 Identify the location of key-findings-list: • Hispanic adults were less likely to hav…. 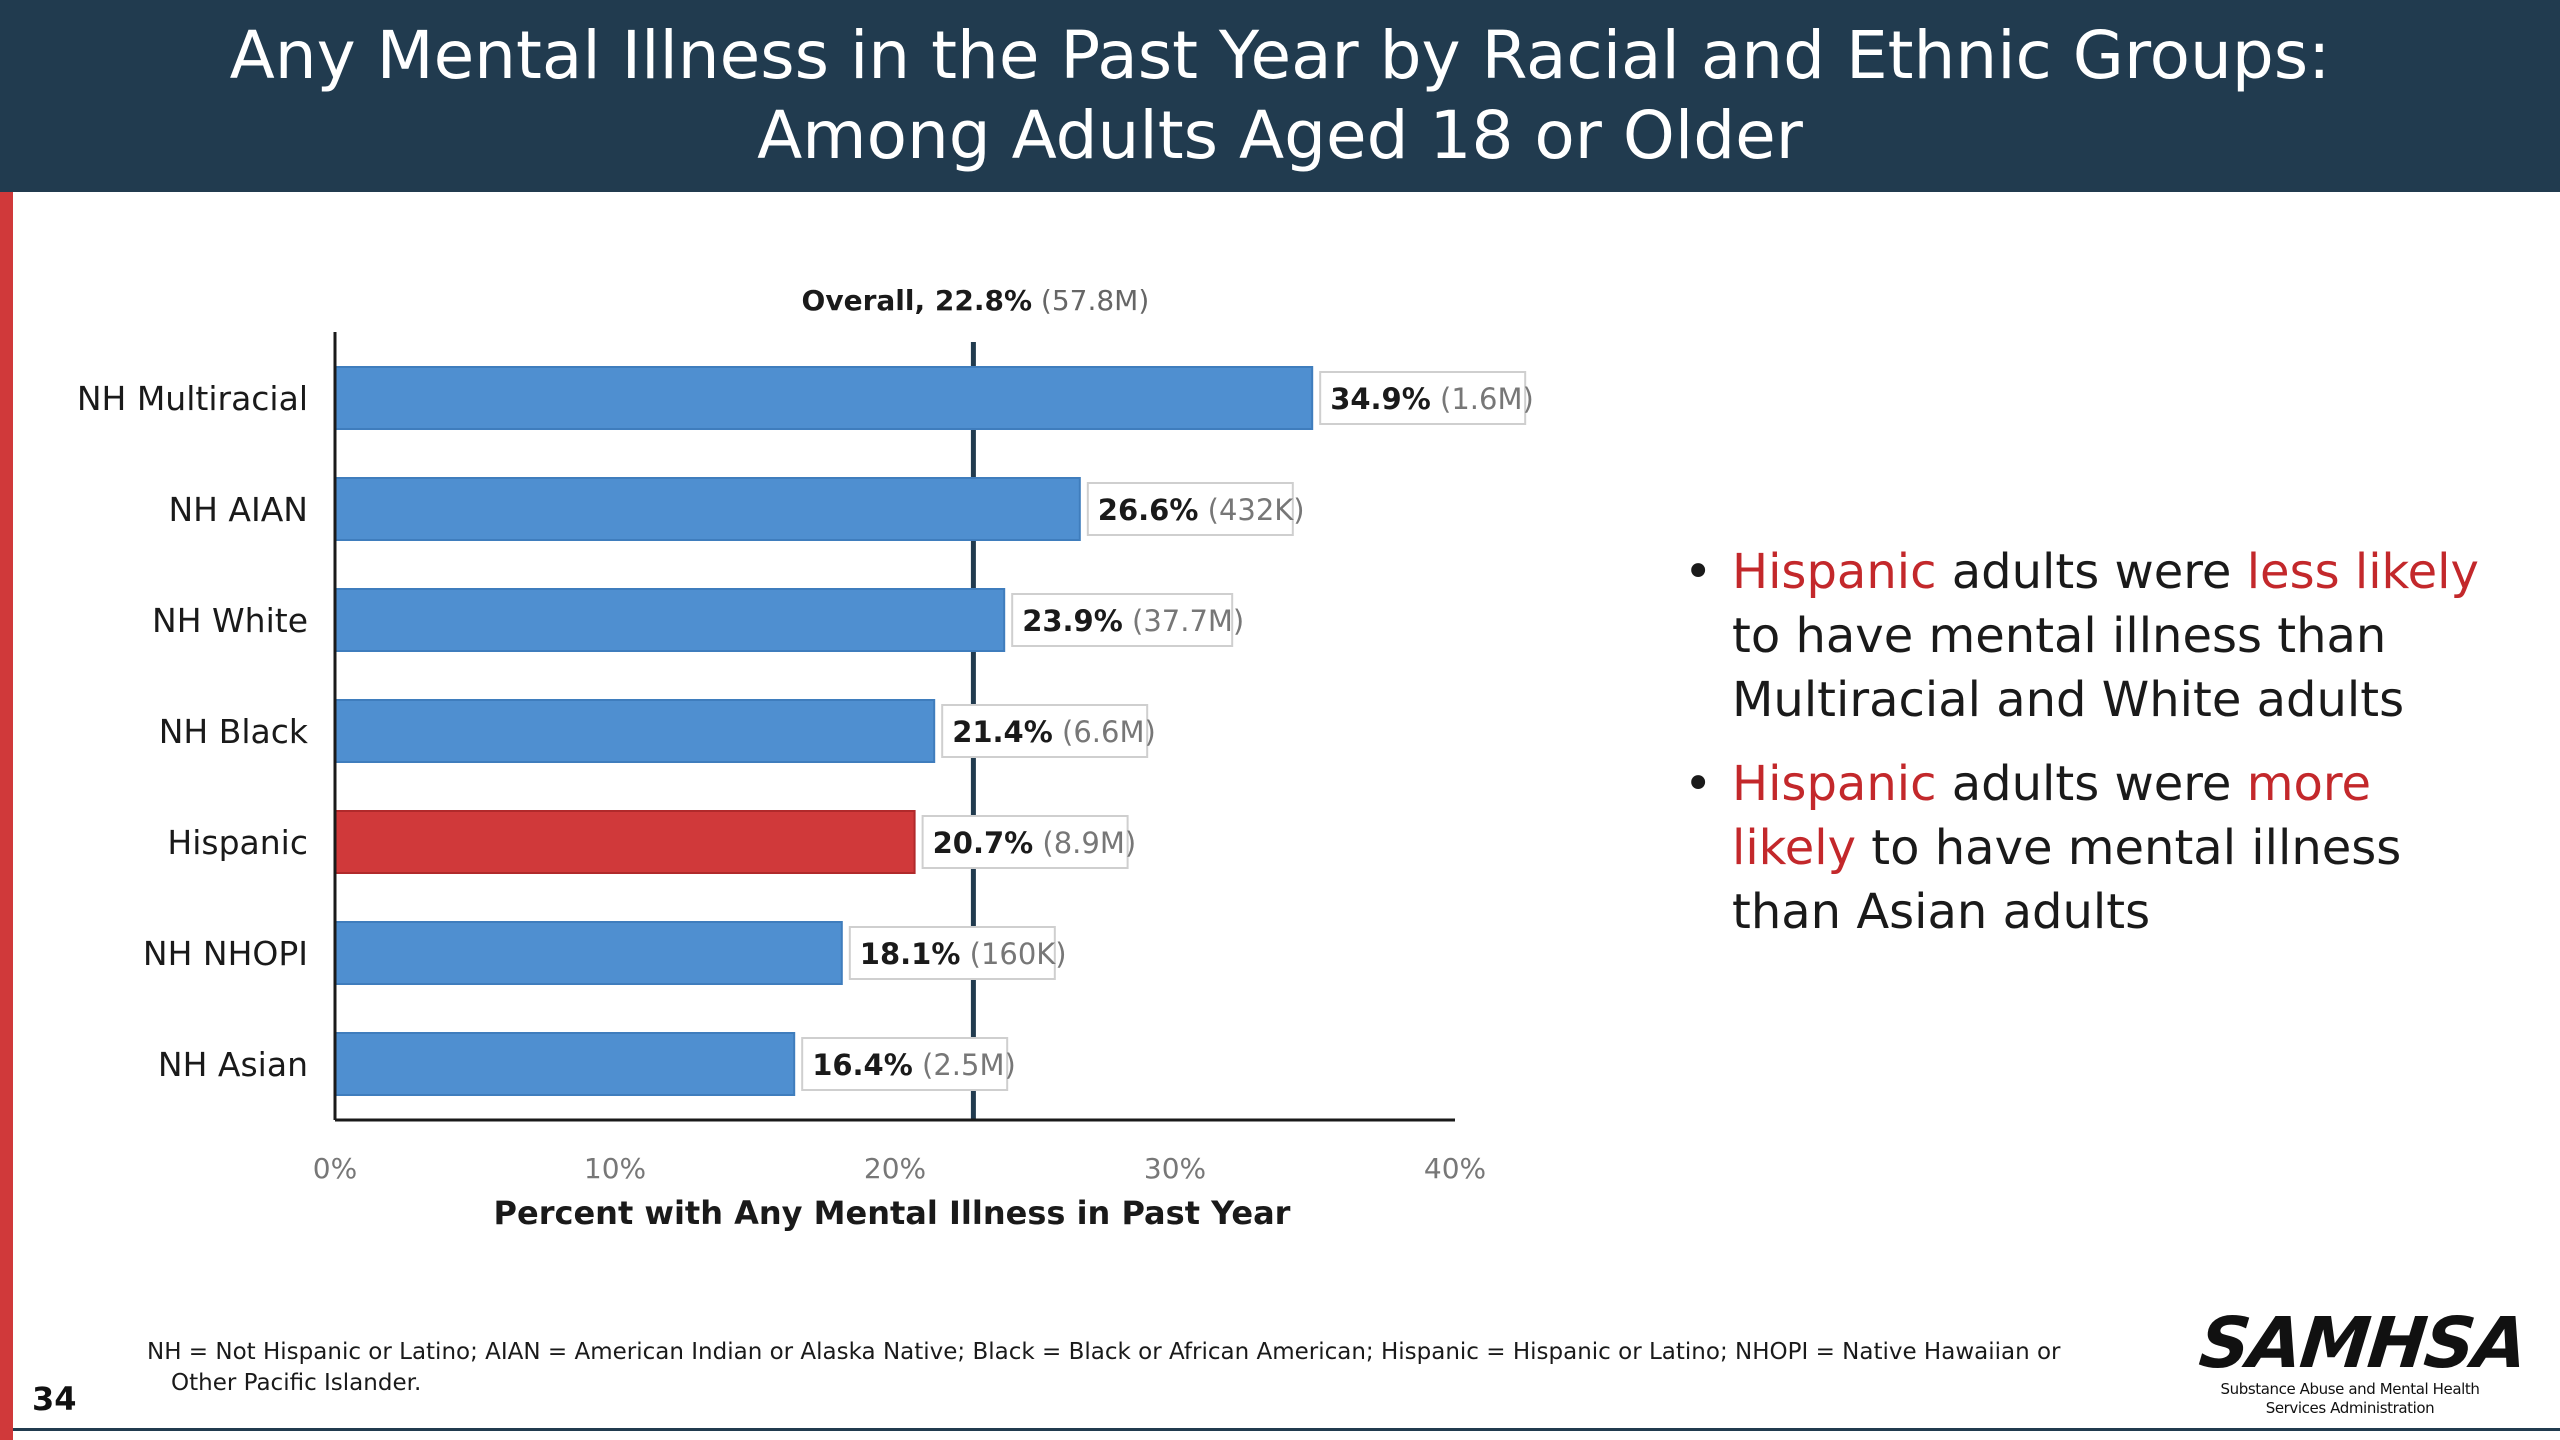
(2090, 752).